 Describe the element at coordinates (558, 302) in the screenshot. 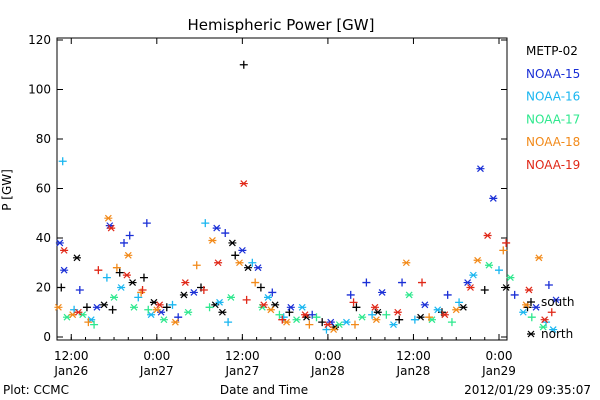

I see `marker-legend-label: south` at that location.